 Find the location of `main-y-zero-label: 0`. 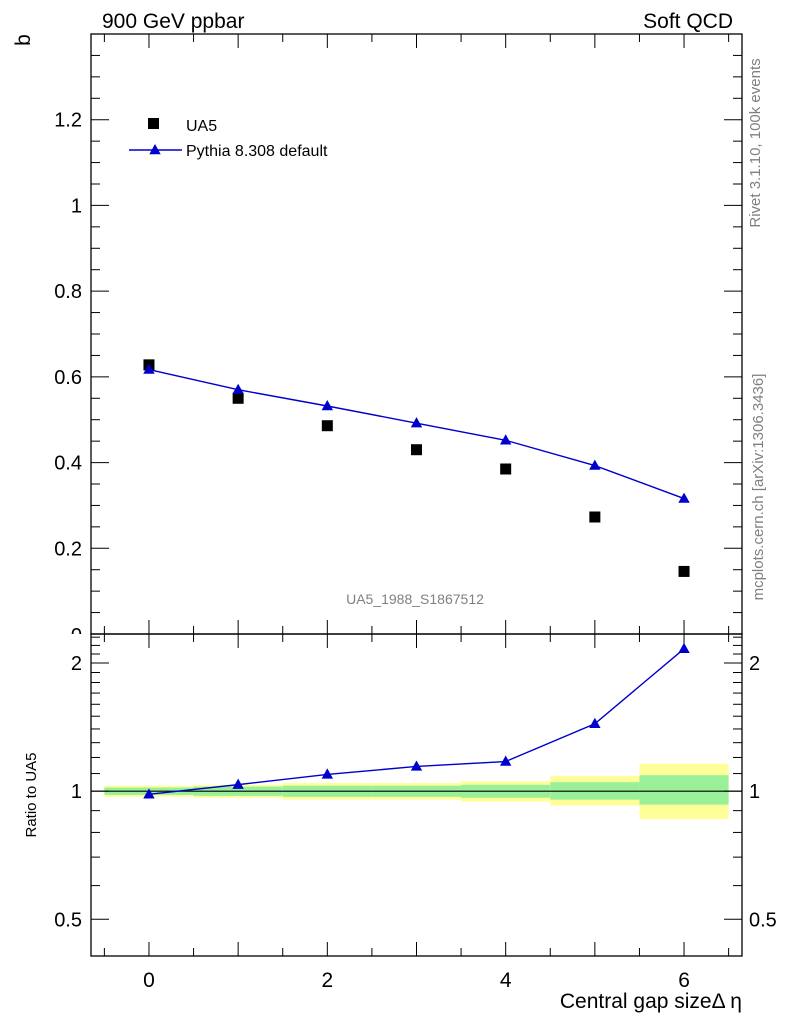

main-y-zero-label: 0 is located at coordinates (76, 636).